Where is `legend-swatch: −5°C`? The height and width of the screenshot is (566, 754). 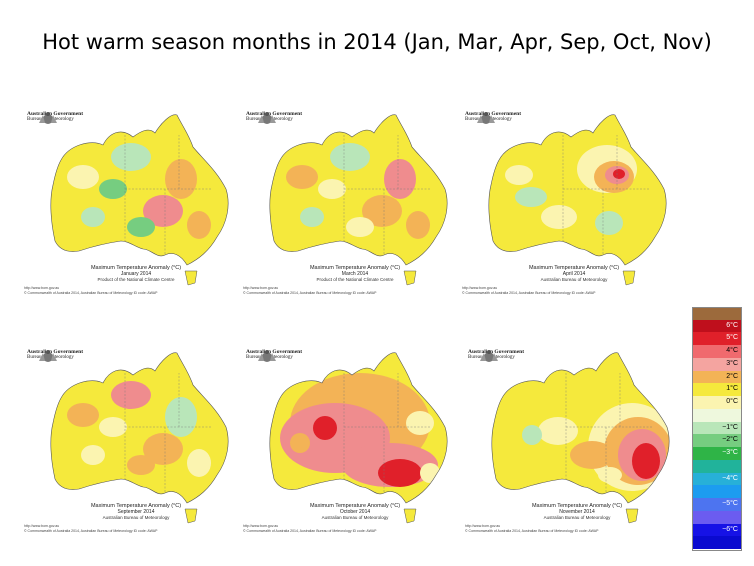
legend-swatch: −5°C is located at coordinates (717, 504).